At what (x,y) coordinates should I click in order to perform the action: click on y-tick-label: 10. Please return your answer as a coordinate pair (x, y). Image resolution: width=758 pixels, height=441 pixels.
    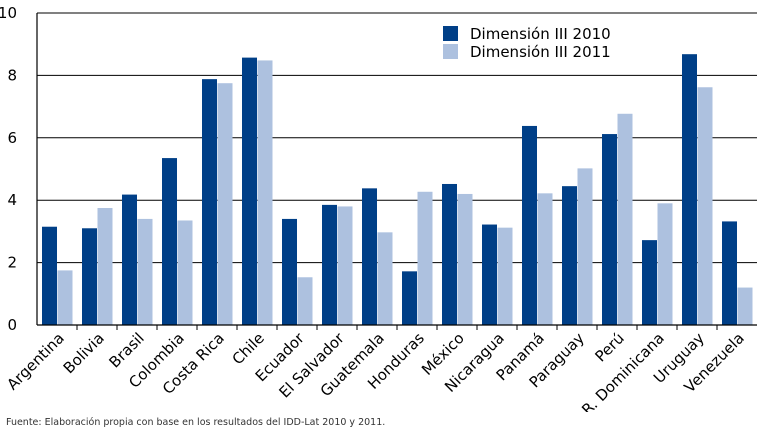
    Looking at the image, I should click on (8, 13).